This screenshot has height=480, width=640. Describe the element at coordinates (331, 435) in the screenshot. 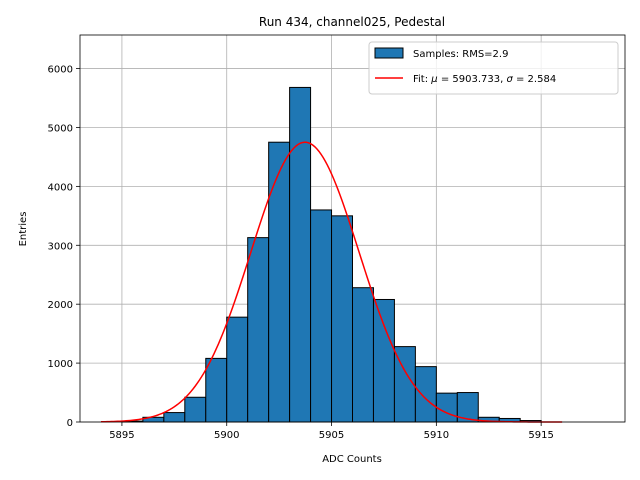

I see `x-tick-label: 5905` at that location.